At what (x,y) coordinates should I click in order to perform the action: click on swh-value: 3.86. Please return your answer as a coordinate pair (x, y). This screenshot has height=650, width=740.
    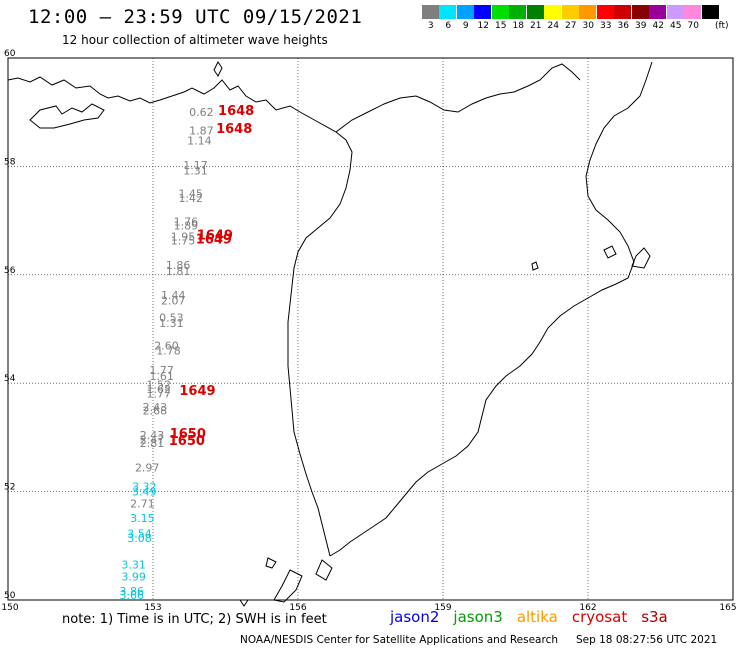
    Looking at the image, I should click on (131, 591).